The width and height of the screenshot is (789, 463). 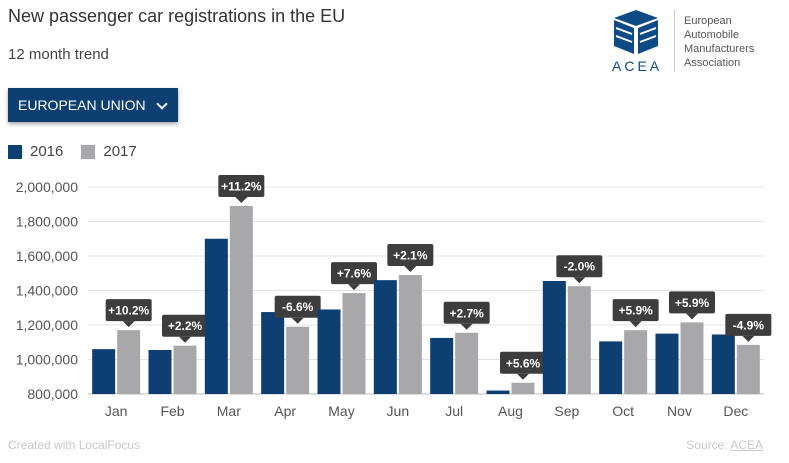 What do you see at coordinates (160, 372) in the screenshot?
I see `bar-2016-feb` at bounding box center [160, 372].